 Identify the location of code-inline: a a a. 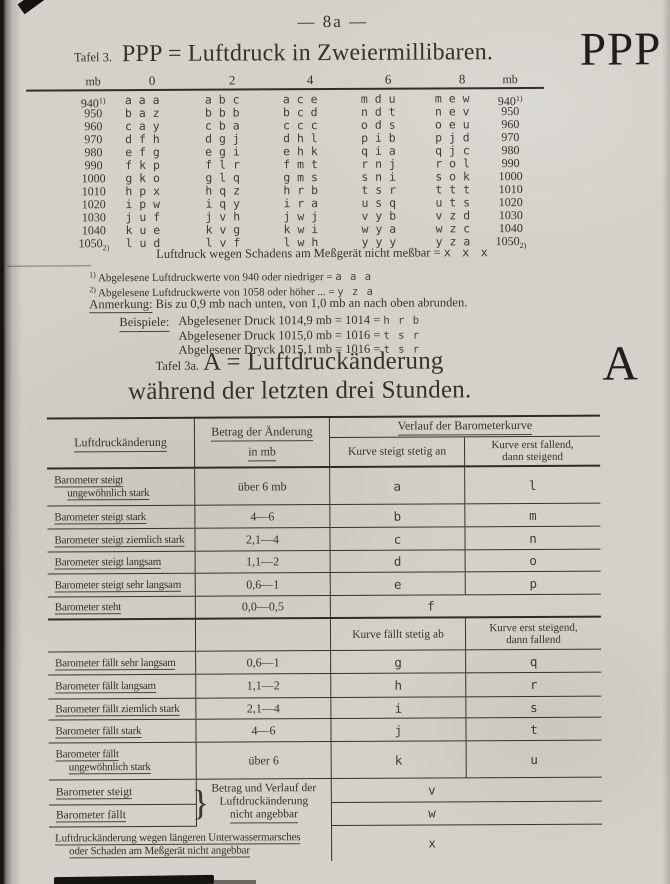
(354, 276).